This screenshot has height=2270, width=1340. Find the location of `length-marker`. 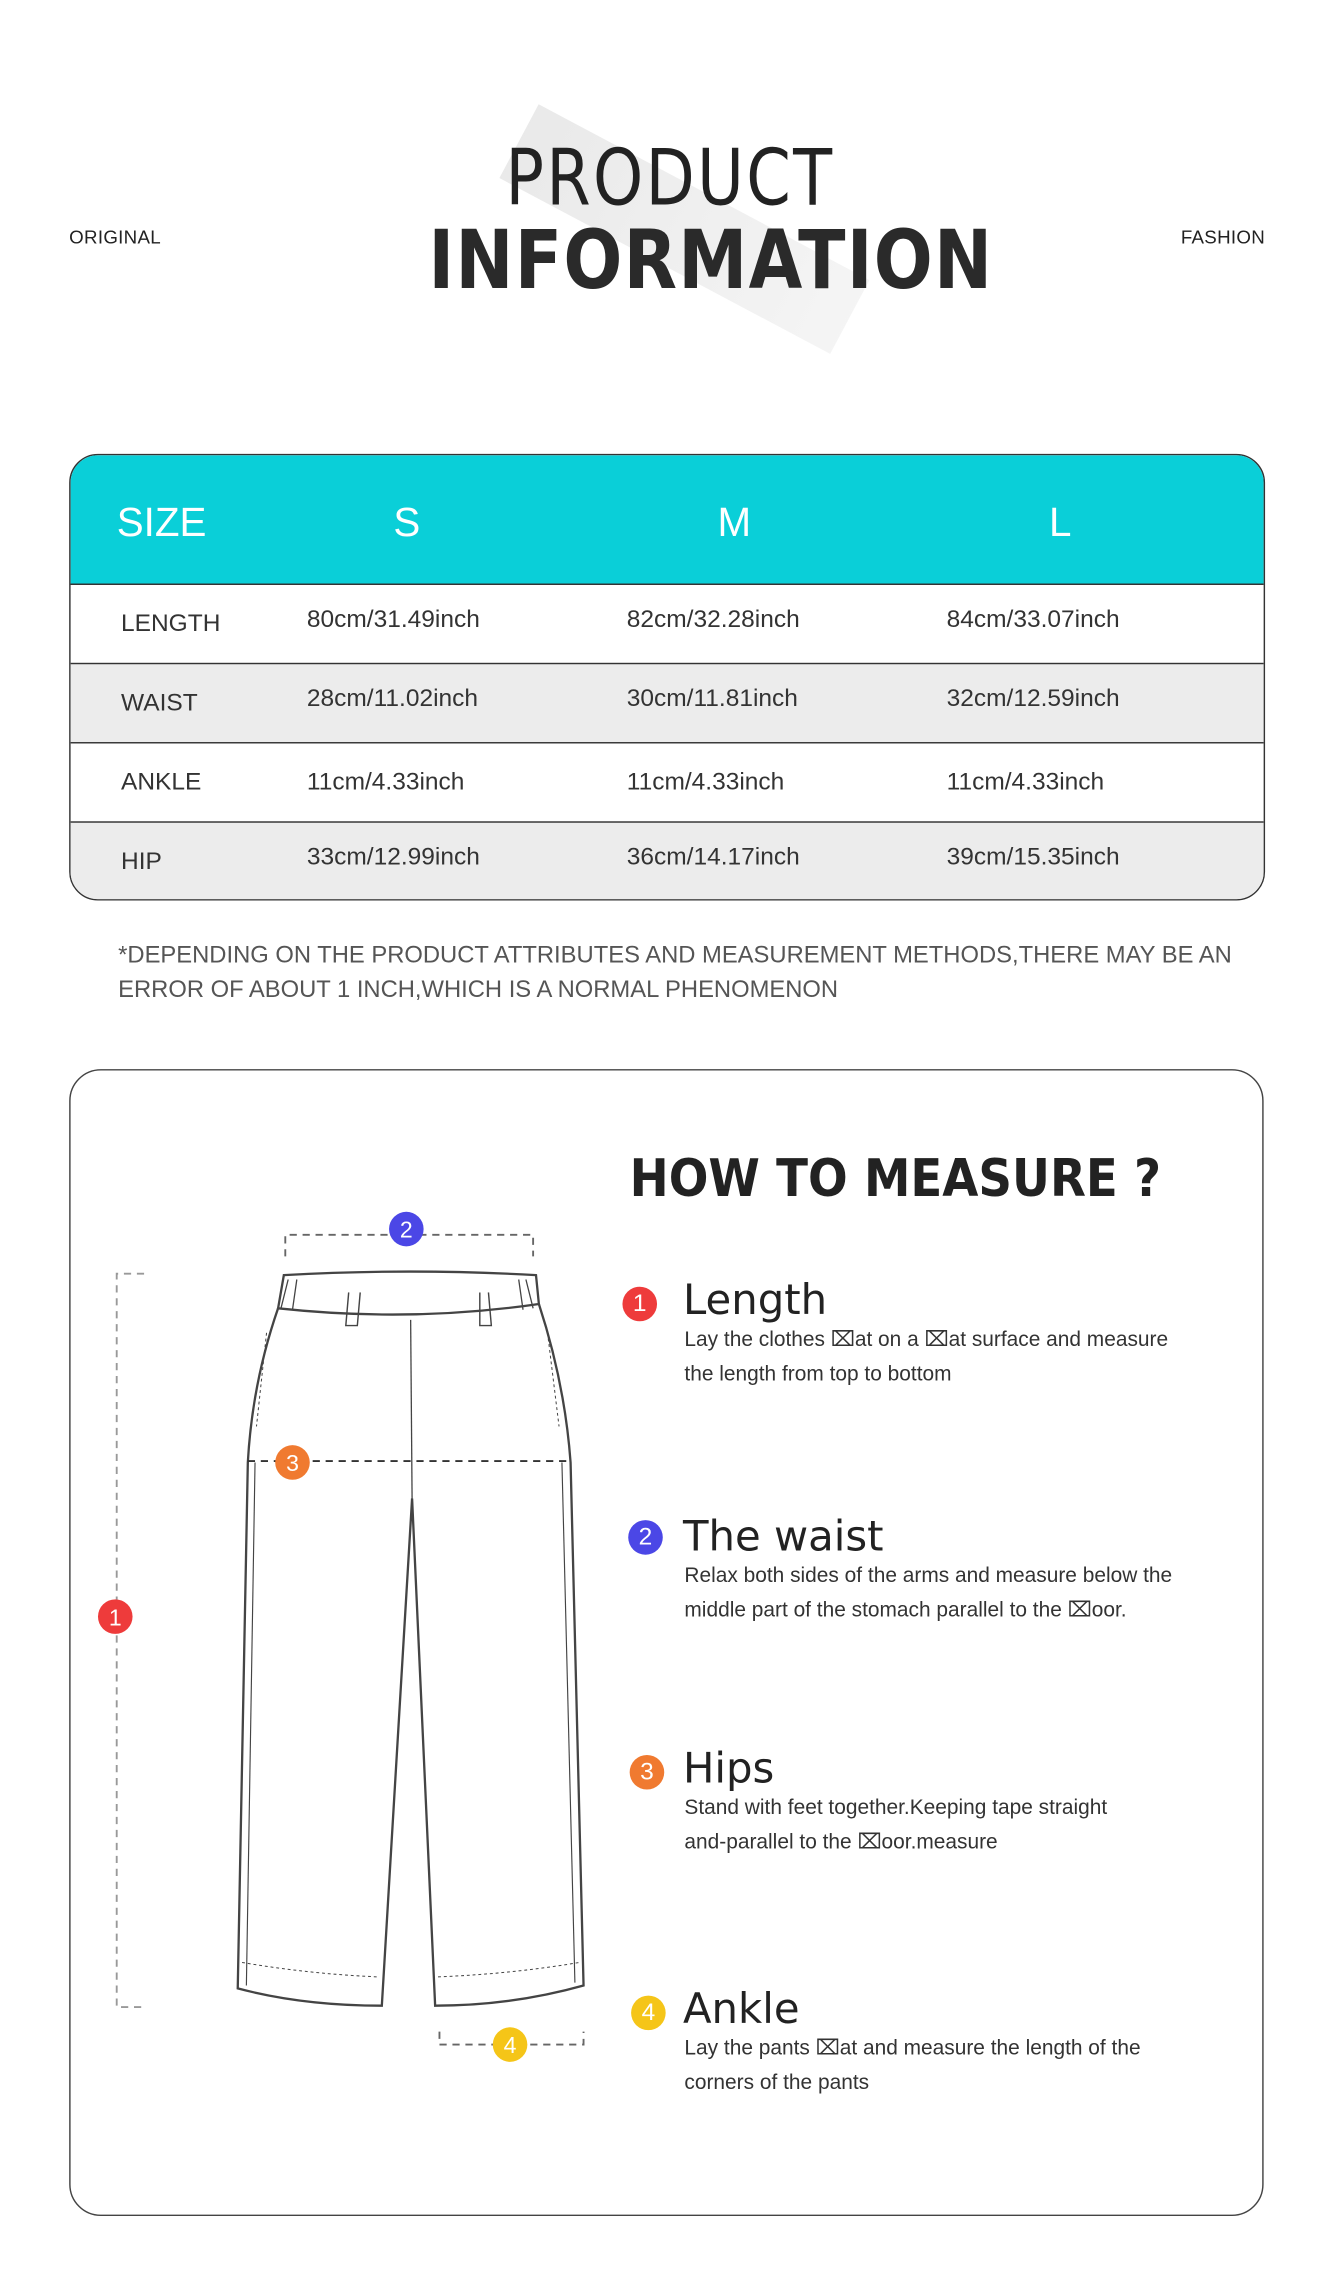

length-marker is located at coordinates (115, 1616).